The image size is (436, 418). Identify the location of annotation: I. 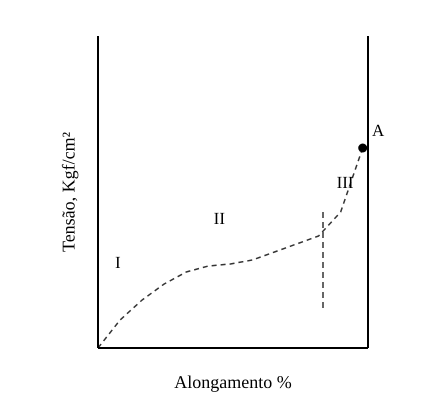
(118, 262).